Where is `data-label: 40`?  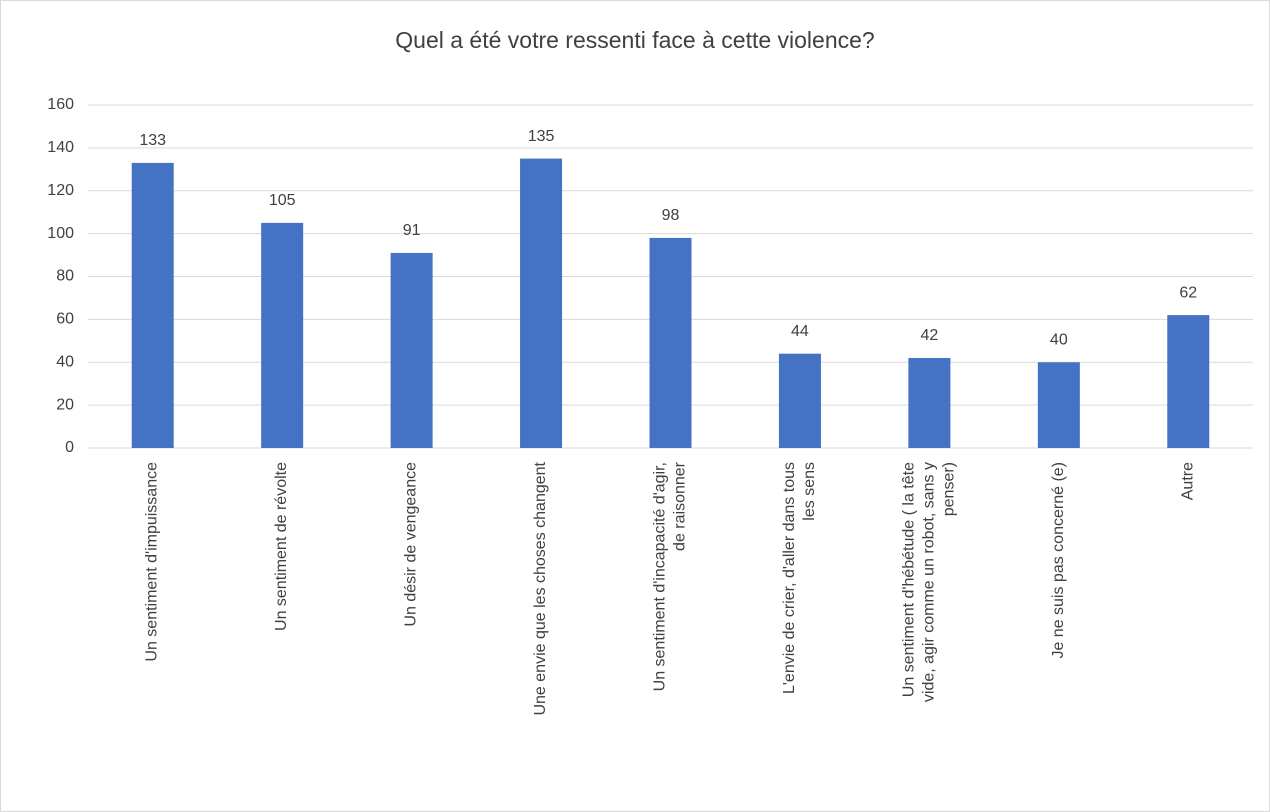
data-label: 40 is located at coordinates (1059, 339).